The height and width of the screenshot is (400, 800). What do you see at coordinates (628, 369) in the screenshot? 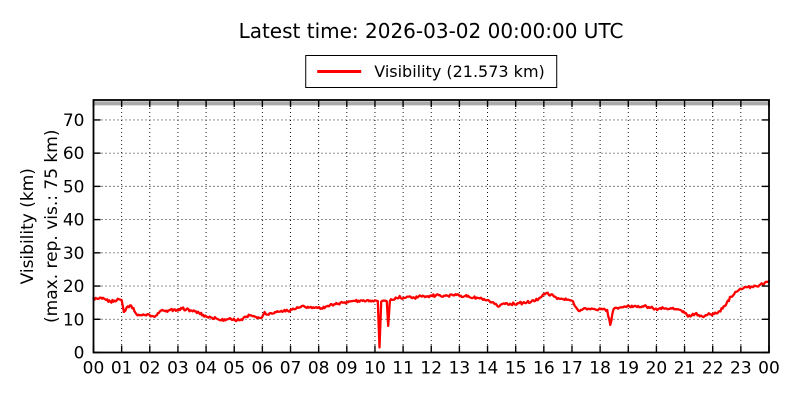
I see `x-tick-label: 19` at bounding box center [628, 369].